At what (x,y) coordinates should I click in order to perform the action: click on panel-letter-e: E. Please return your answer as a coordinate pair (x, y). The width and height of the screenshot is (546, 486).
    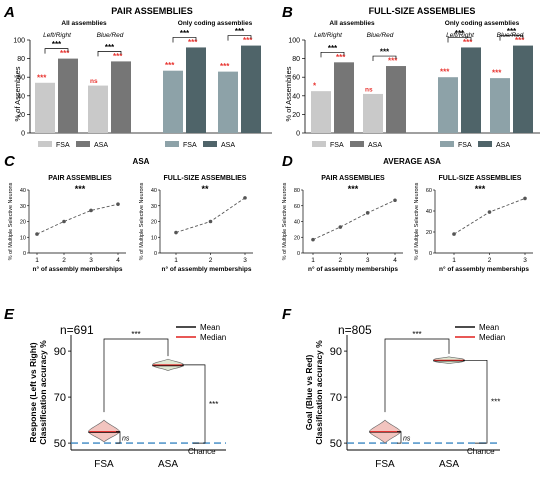
    Looking at the image, I should click on (9, 314).